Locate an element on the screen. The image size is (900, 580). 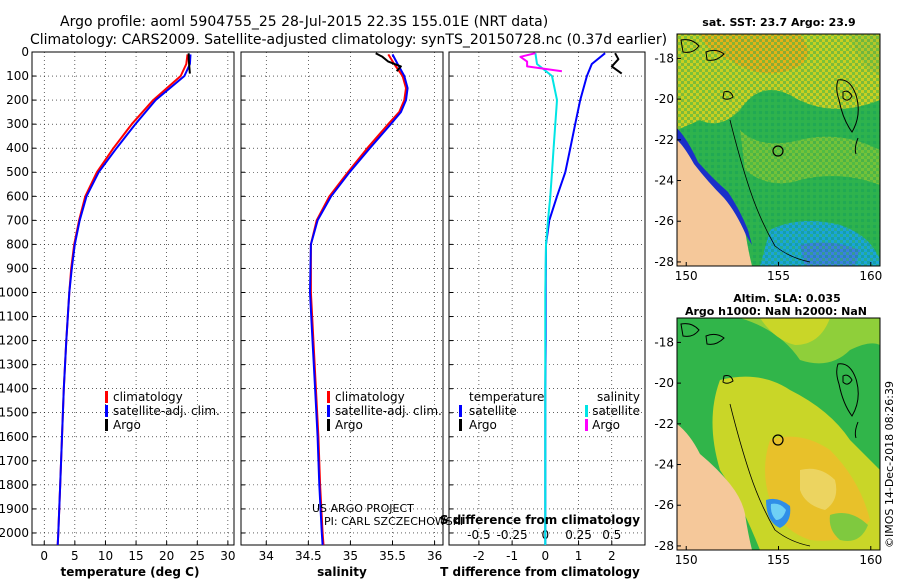
y-tick-label: 800 is located at coordinates (17, 244).